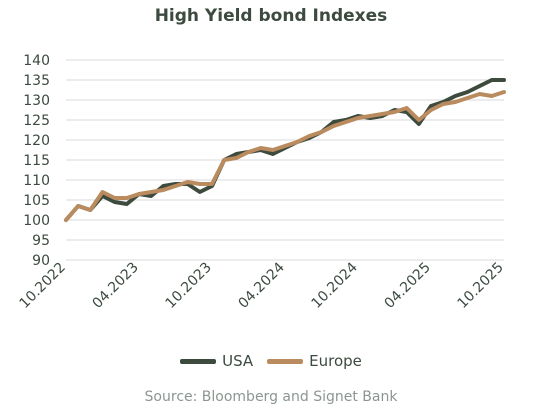  Describe the element at coordinates (36, 121) in the screenshot. I see `y-tick-label: 125` at that location.